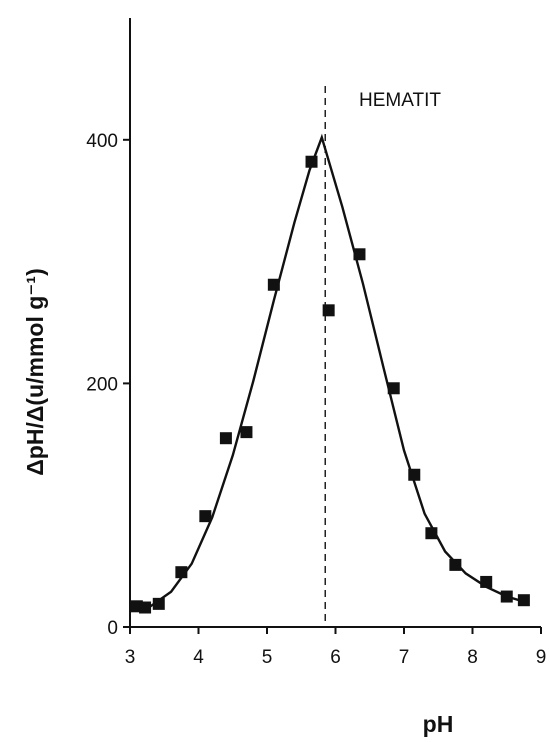 This screenshot has height=742, width=550. What do you see at coordinates (472, 657) in the screenshot?
I see `x-tick-label: 8` at bounding box center [472, 657].